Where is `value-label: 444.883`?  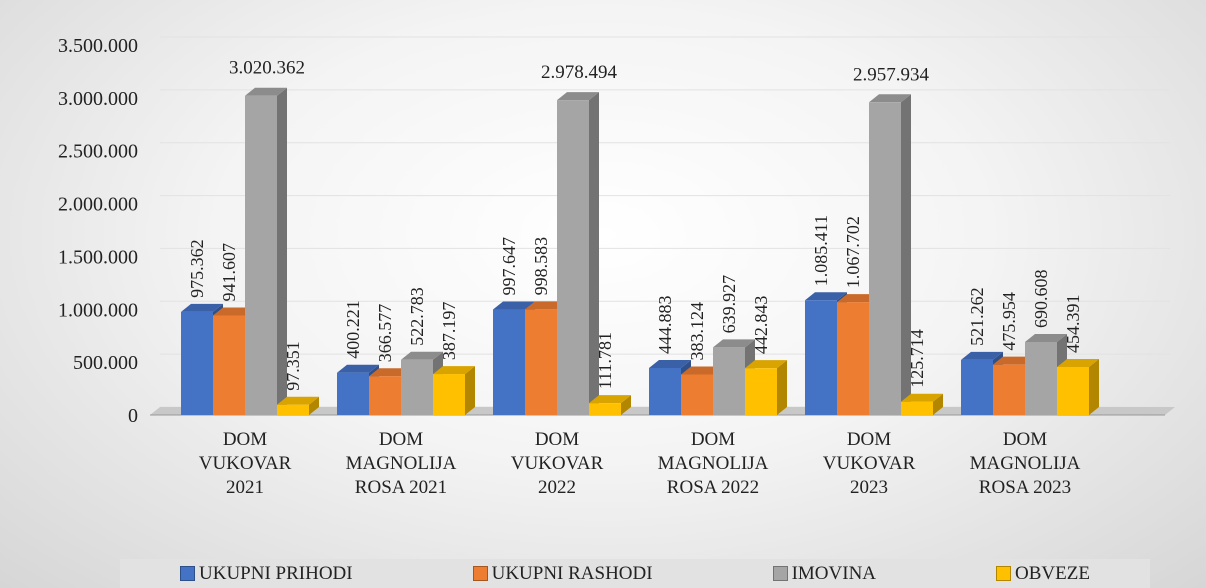
value-label: 444.883 is located at coordinates (665, 324).